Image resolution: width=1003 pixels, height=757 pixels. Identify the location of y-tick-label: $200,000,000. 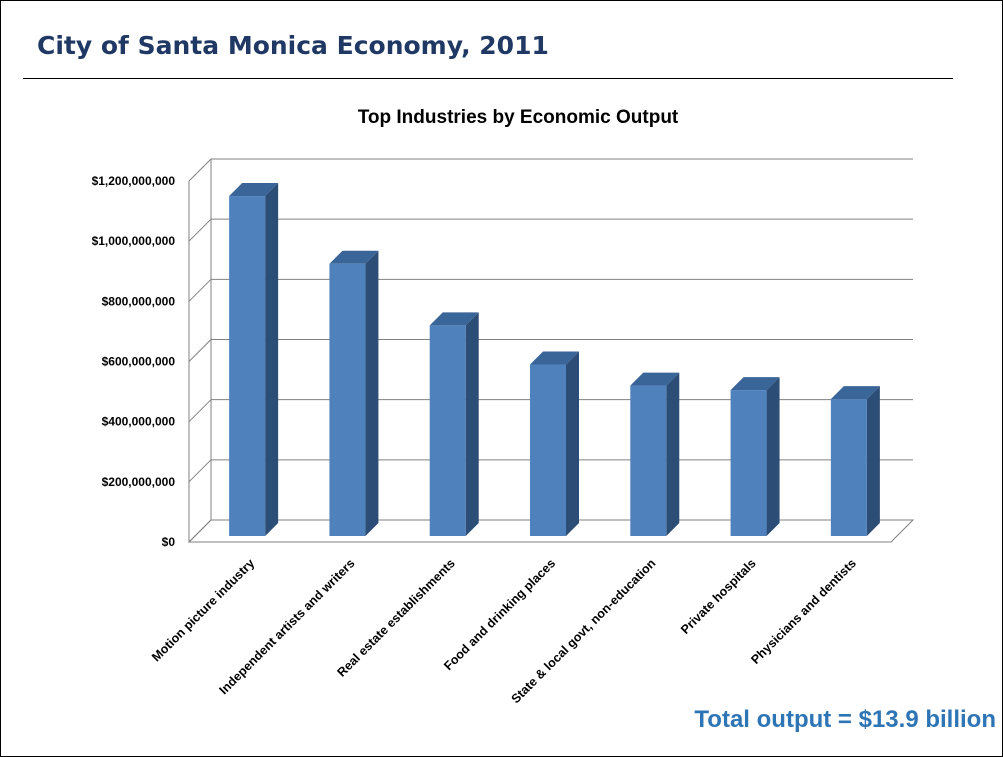
(139, 482).